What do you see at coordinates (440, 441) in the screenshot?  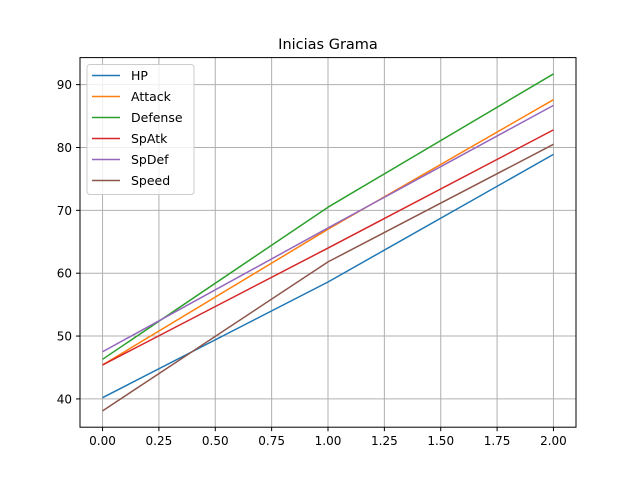 I see `x-tick-label: 1.50` at bounding box center [440, 441].